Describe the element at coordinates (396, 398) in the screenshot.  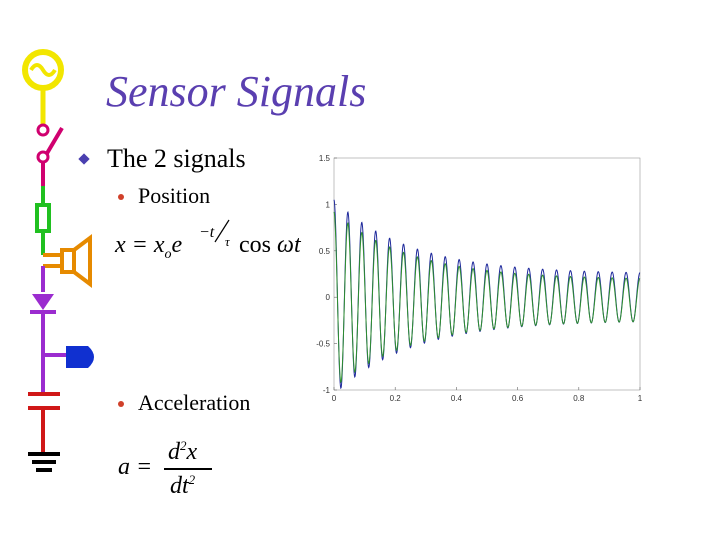
I see `x-tick-label: 0.2` at that location.